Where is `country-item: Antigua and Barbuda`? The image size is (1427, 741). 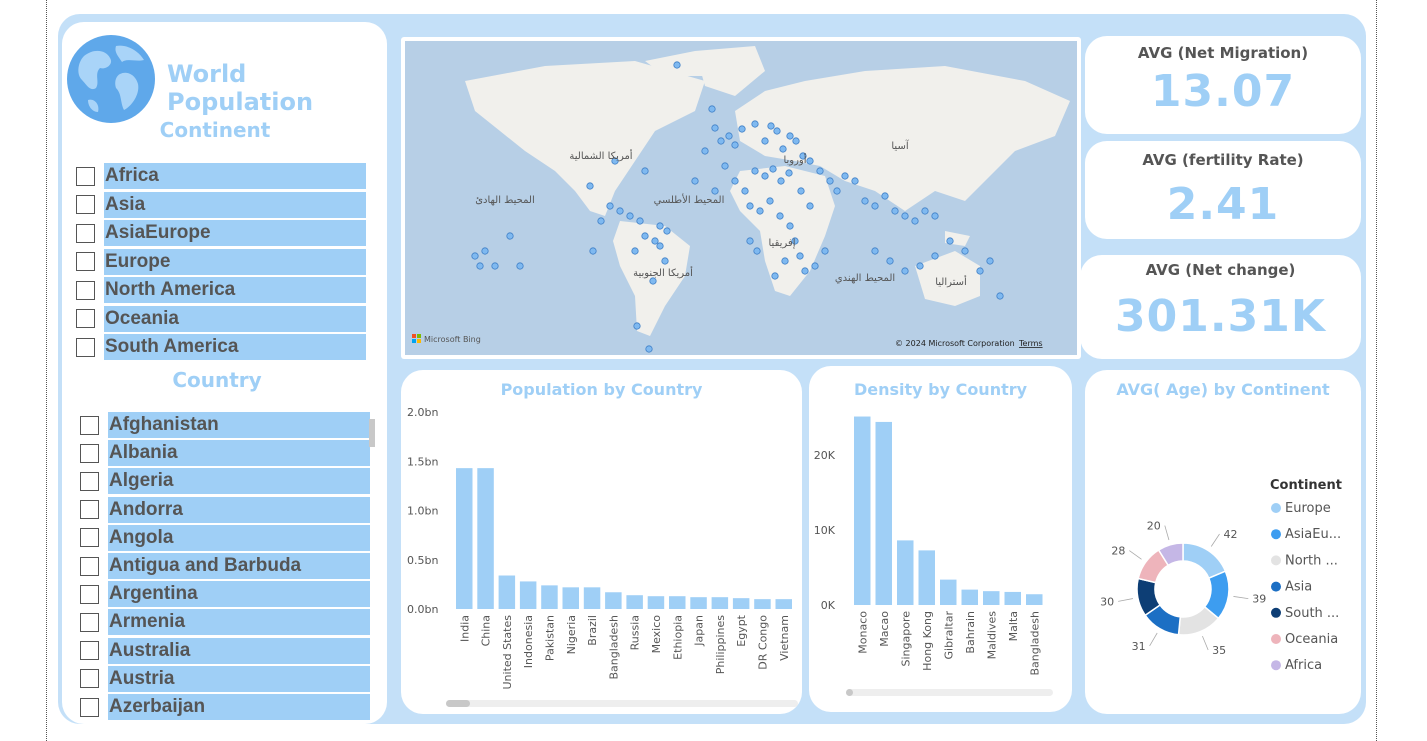
country-item: Antigua and Barbuda is located at coordinates (225, 566).